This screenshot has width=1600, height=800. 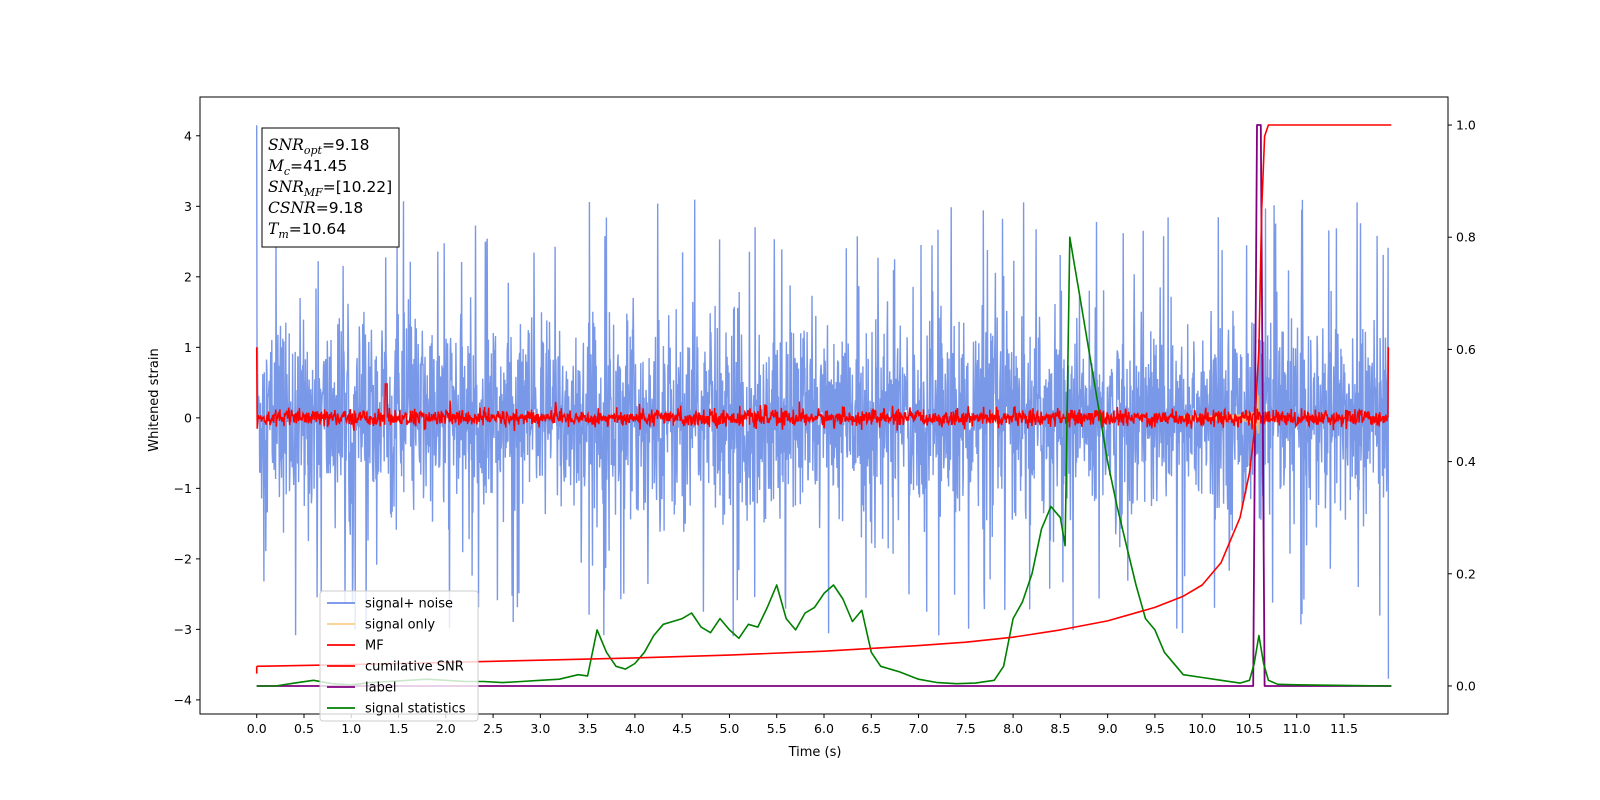 What do you see at coordinates (188, 276) in the screenshot?
I see `y-tick-label: 2` at bounding box center [188, 276].